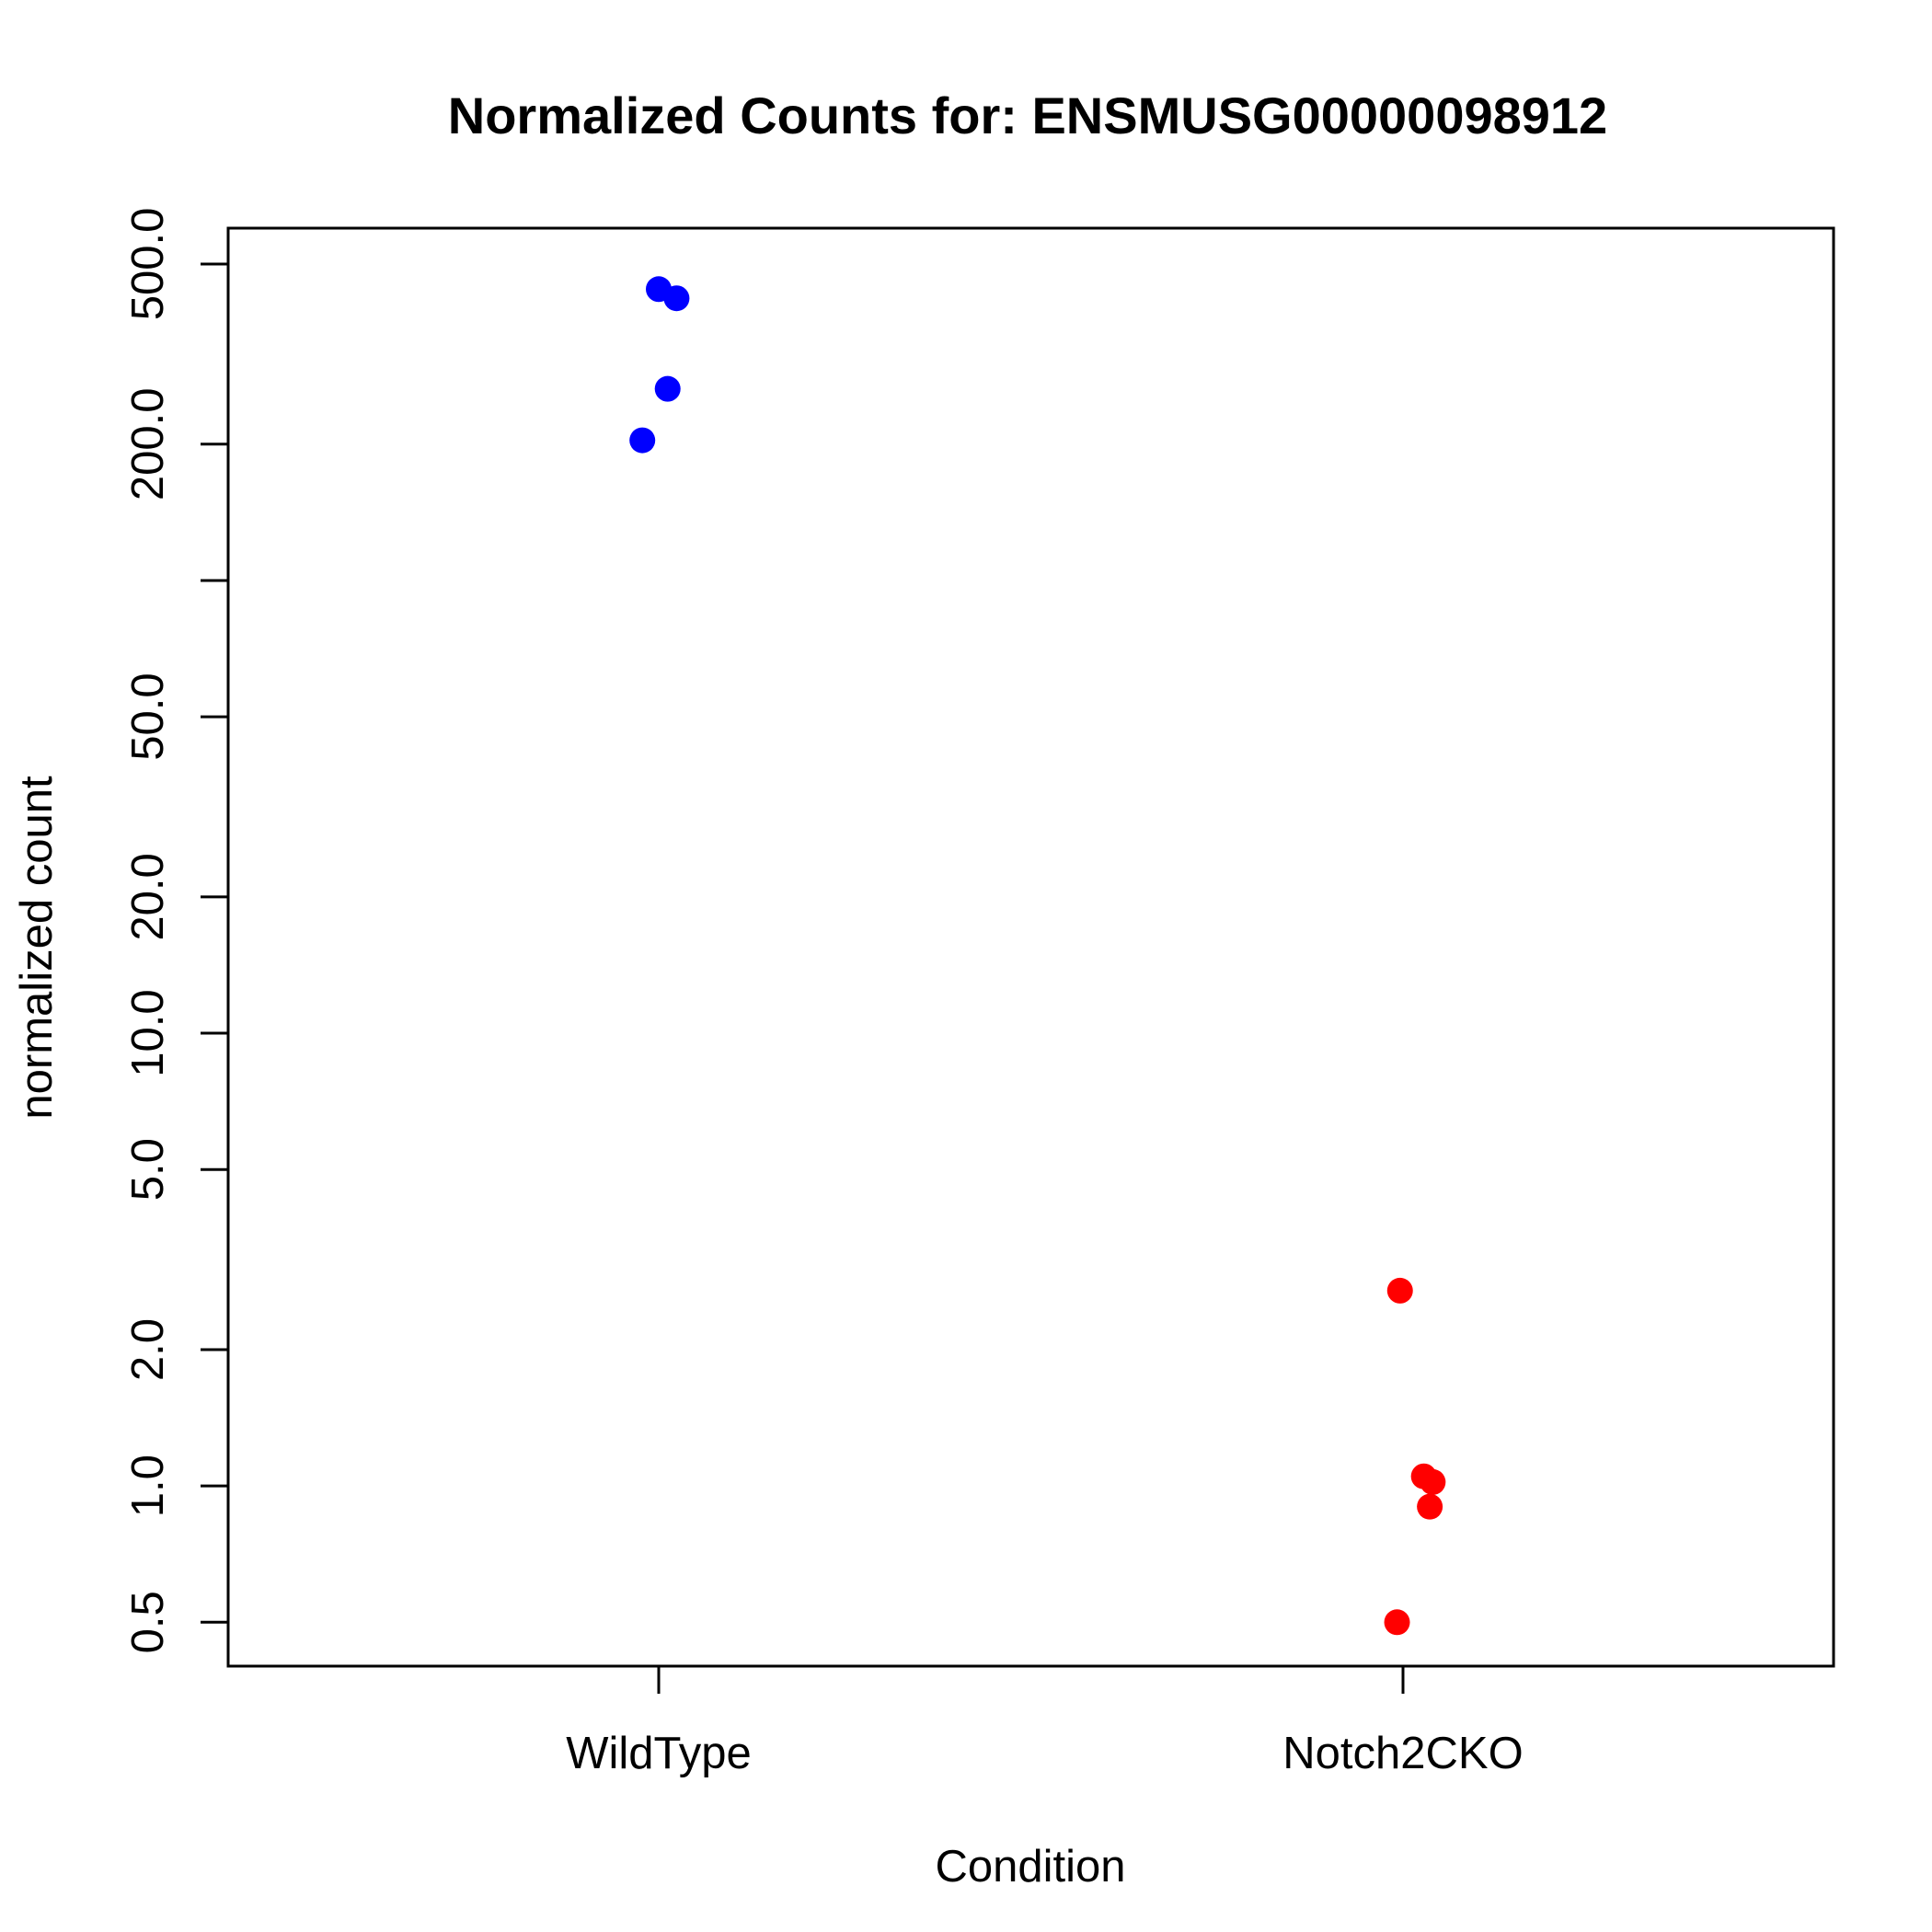 This screenshot has width=1932, height=1932. What do you see at coordinates (148, 1486) in the screenshot?
I see `y-tick-label-1: 1.0` at bounding box center [148, 1486].